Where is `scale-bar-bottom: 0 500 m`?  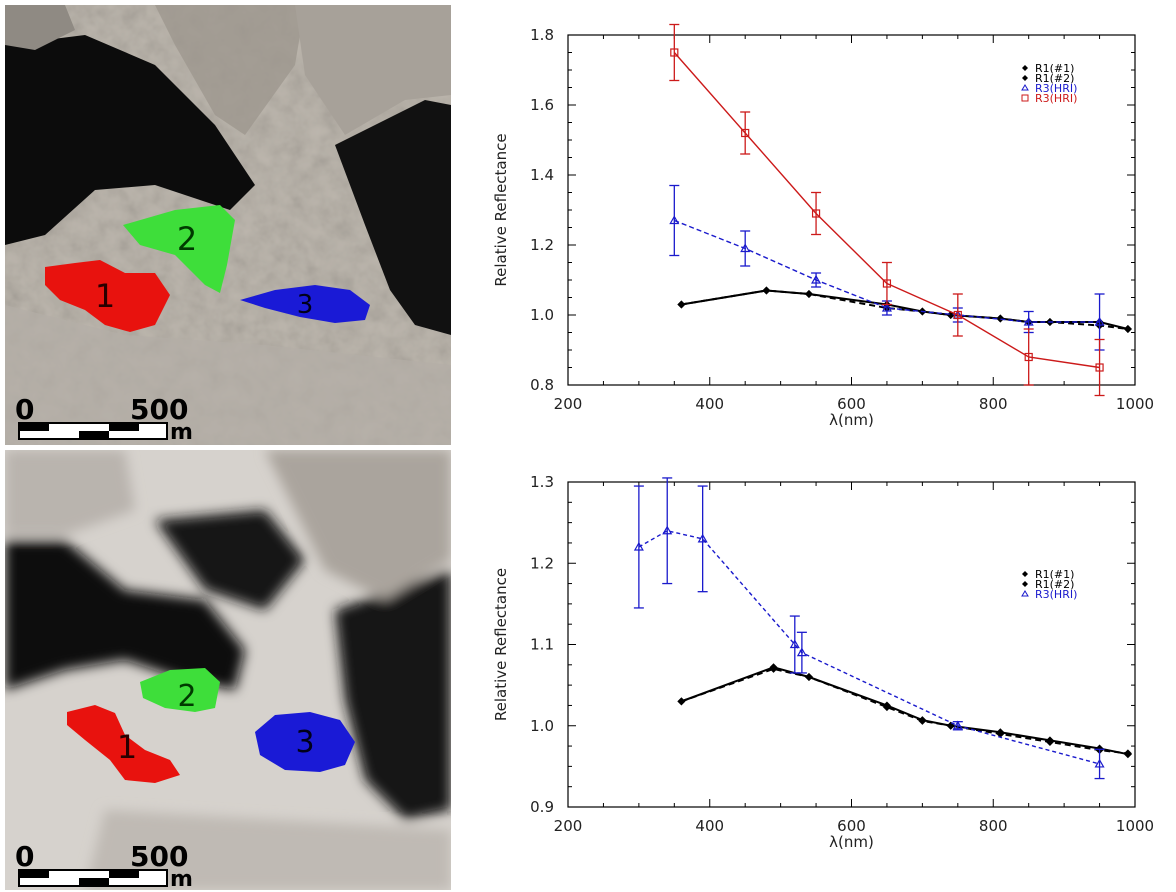
scale-bar-bottom: 0 500 m is located at coordinates (104, 865).